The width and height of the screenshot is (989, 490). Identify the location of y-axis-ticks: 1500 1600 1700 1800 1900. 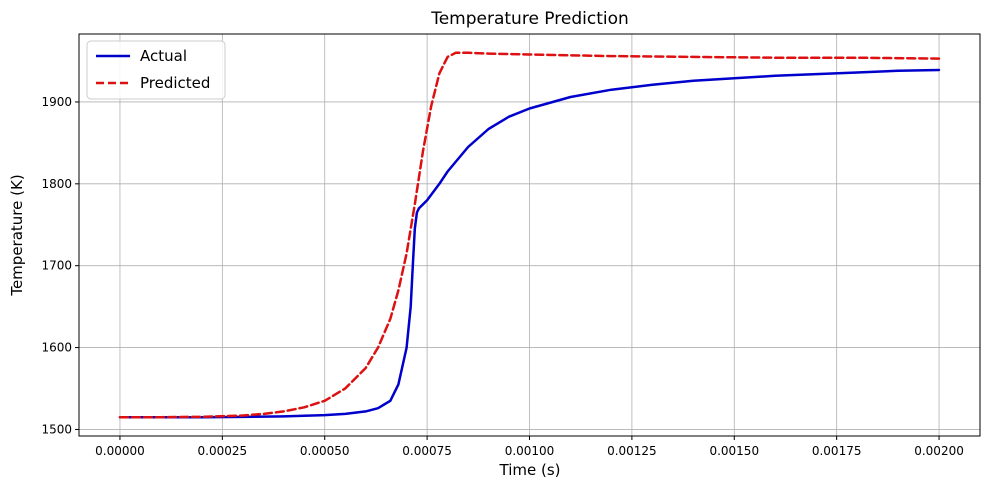
(60, 265).